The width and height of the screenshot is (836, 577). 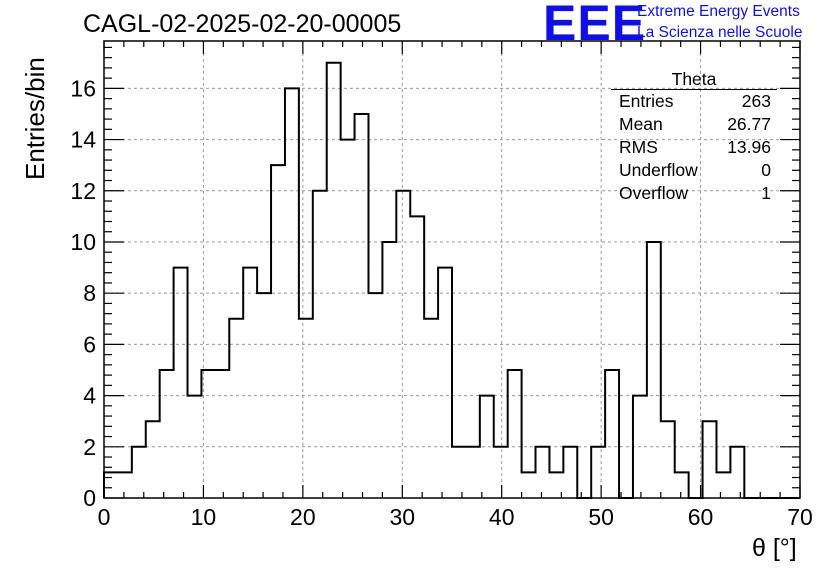 What do you see at coordinates (601, 517) in the screenshot?
I see `x-tick-label: 50` at bounding box center [601, 517].